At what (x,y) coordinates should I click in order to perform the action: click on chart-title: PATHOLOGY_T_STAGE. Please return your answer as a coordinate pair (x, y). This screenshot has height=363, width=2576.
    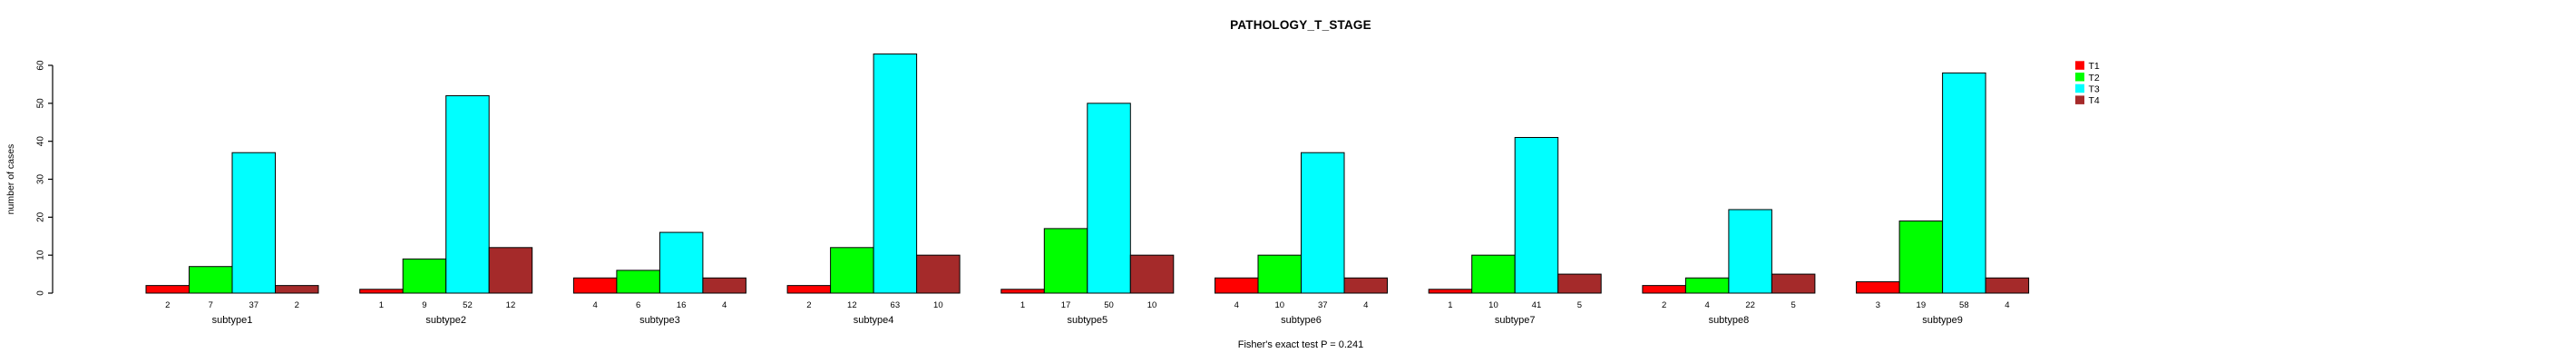
    Looking at the image, I should click on (1300, 25).